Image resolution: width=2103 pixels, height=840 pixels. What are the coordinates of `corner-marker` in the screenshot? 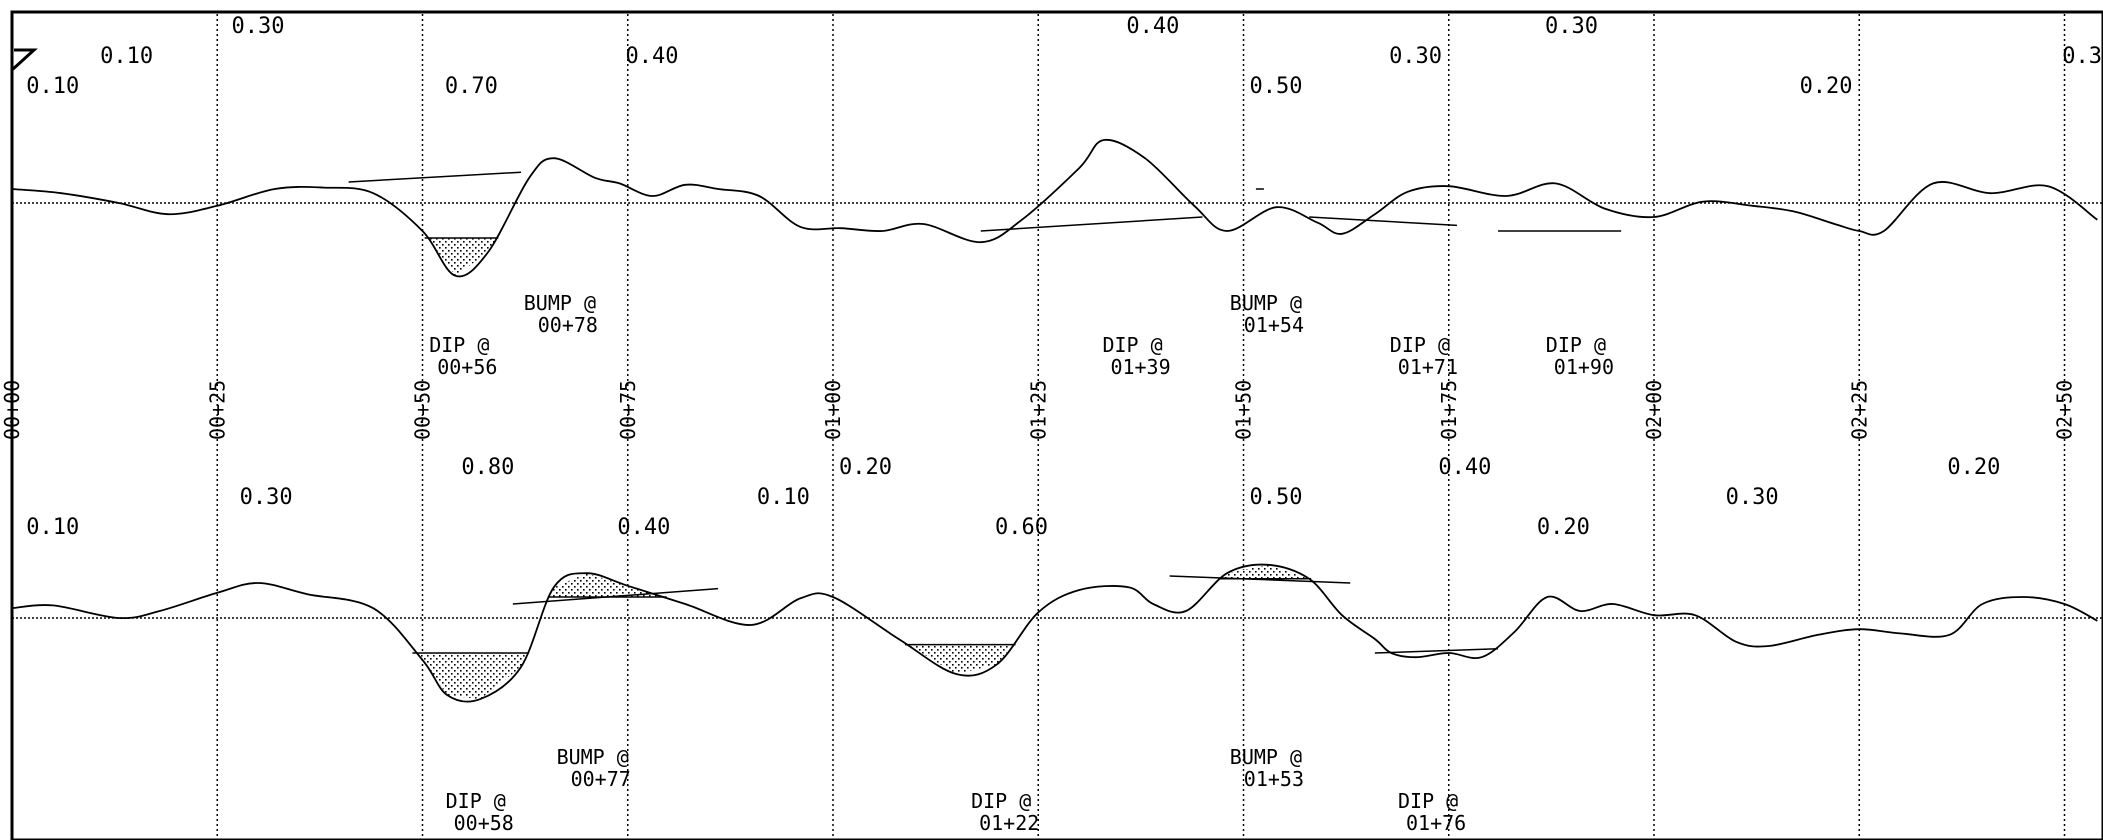 It's located at (24, 43).